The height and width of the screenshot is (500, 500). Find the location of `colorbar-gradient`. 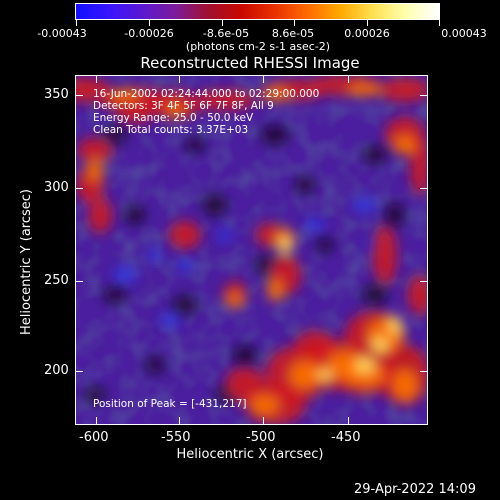

colorbar-gradient is located at coordinates (257, 11).